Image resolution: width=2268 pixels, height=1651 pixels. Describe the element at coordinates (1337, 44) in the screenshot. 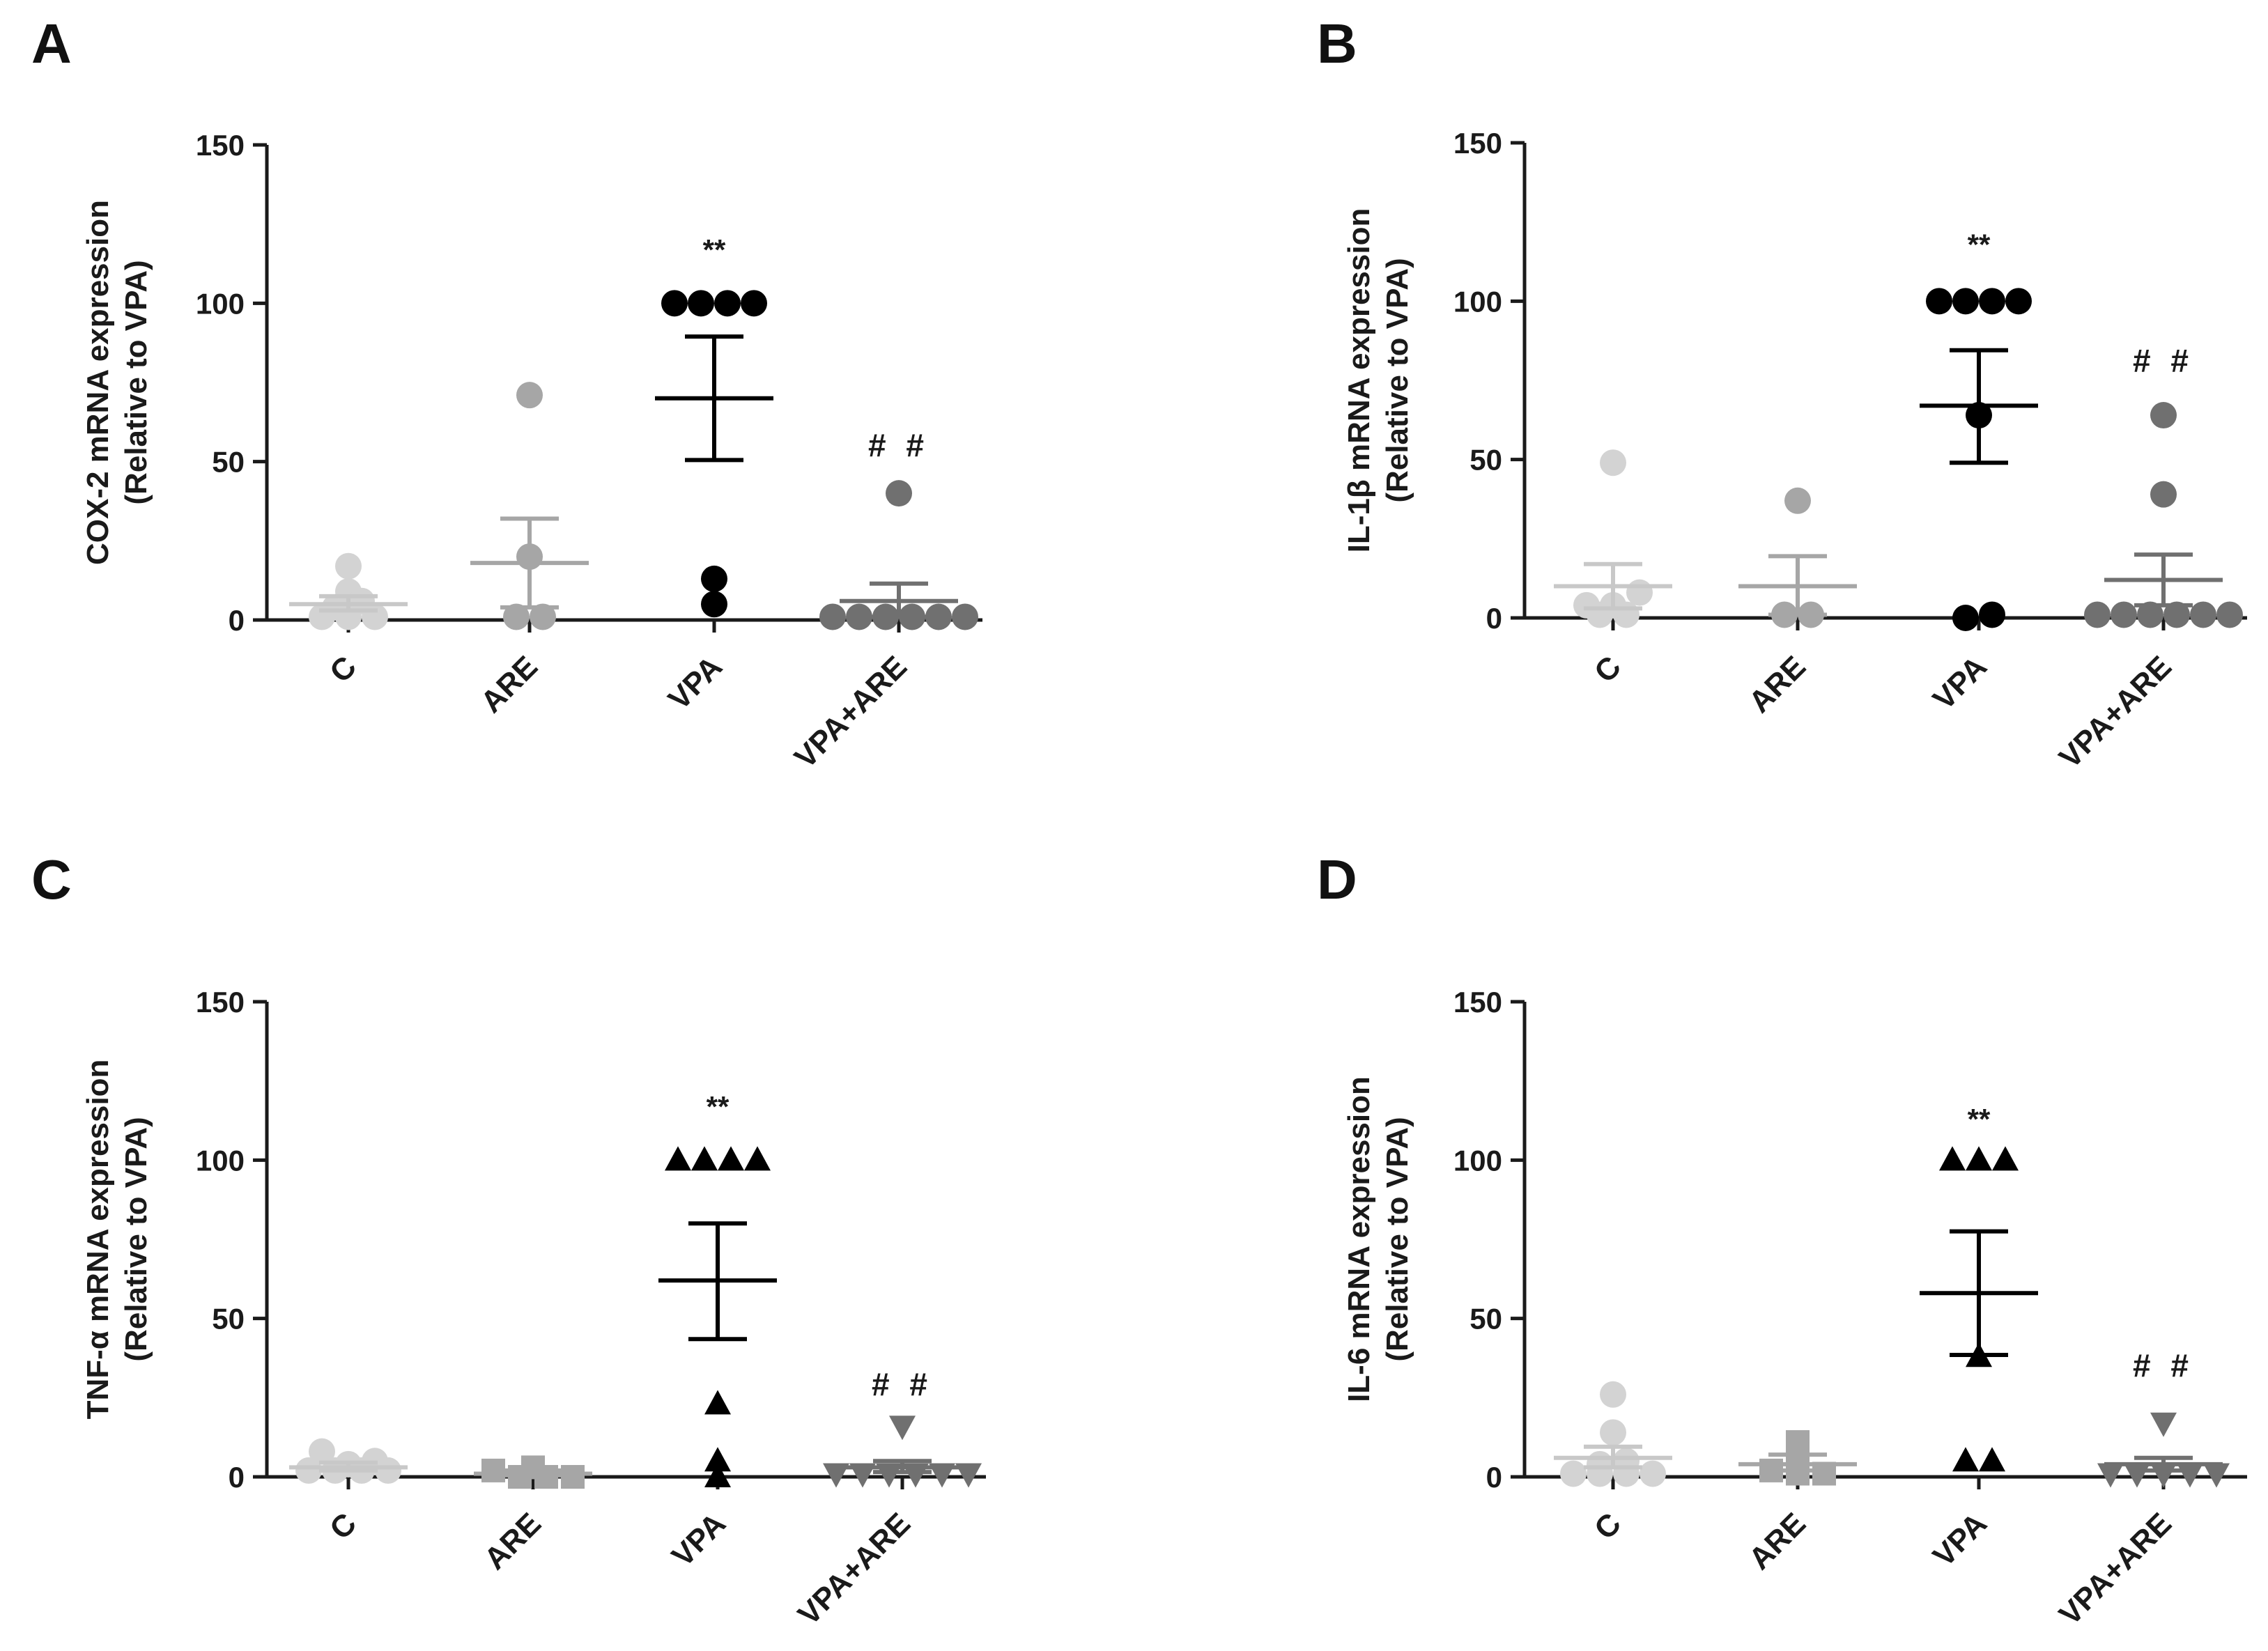

I see `panel-letter: B` at that location.